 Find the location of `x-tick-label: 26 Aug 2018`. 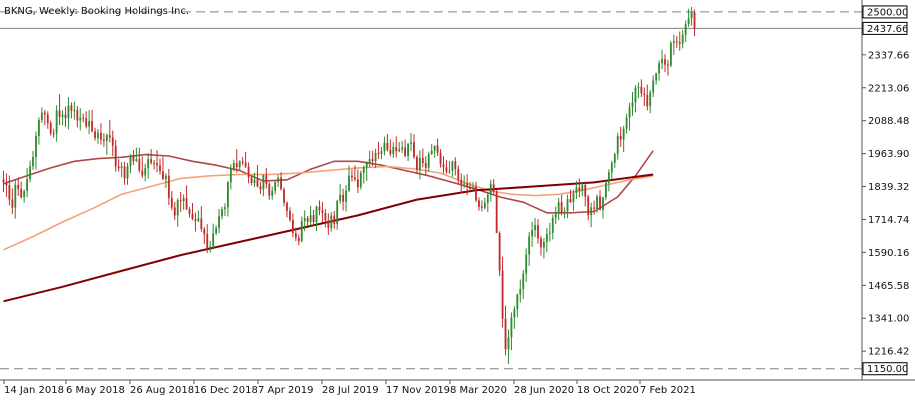

x-tick-label: 26 Aug 2018 is located at coordinates (162, 390).